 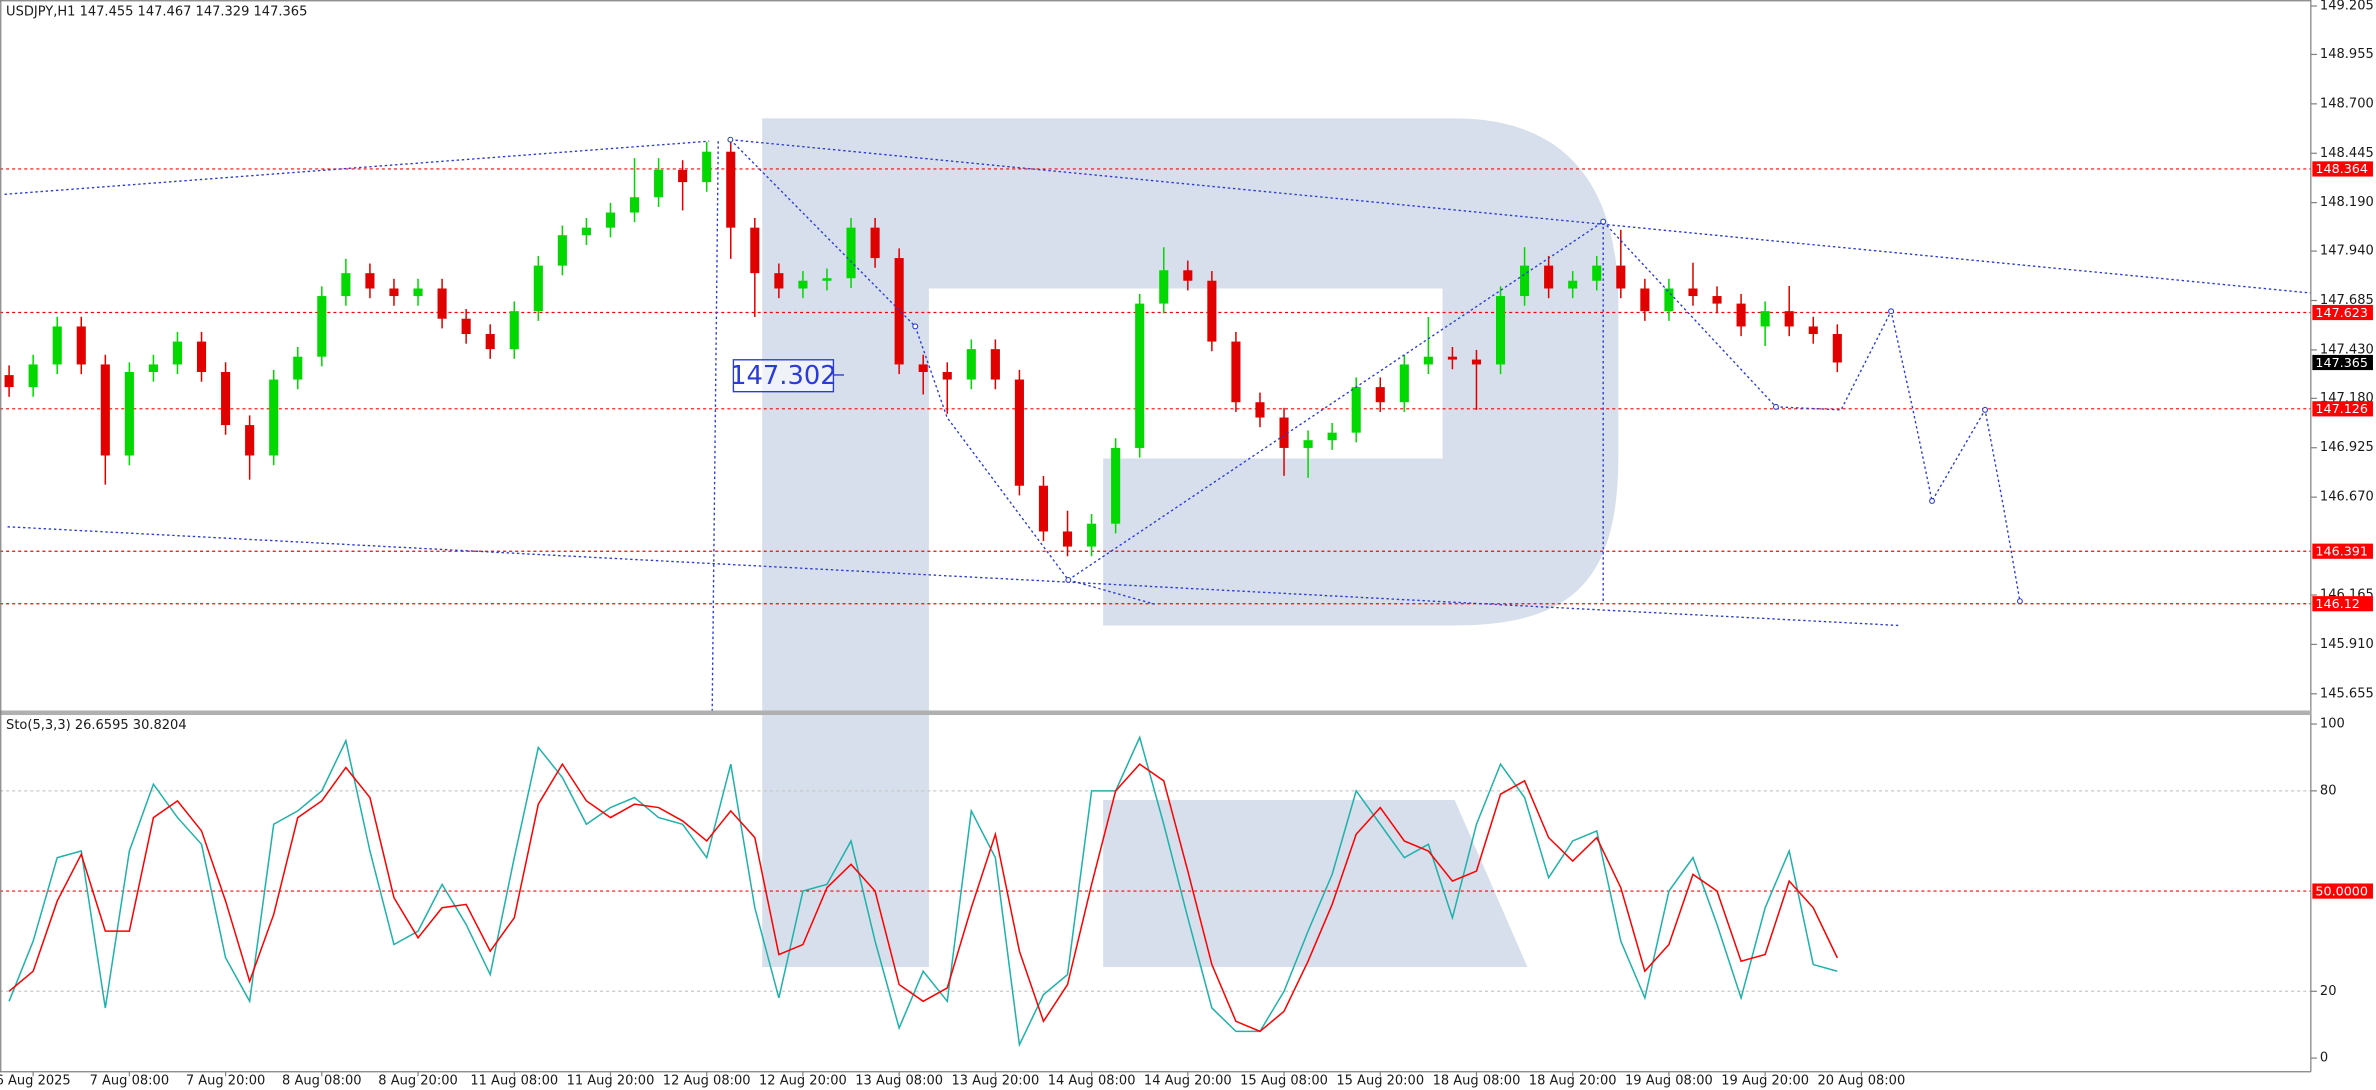 What do you see at coordinates (2341, 169) in the screenshot?
I see `level-tag-label: 148.364` at bounding box center [2341, 169].